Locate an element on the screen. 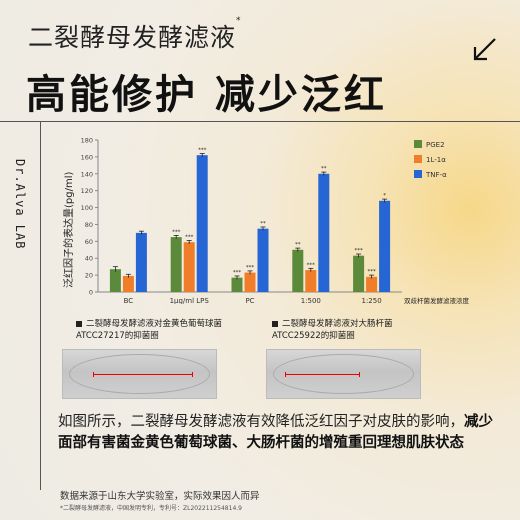  legend-label: 1L-1α is located at coordinates (436, 160).